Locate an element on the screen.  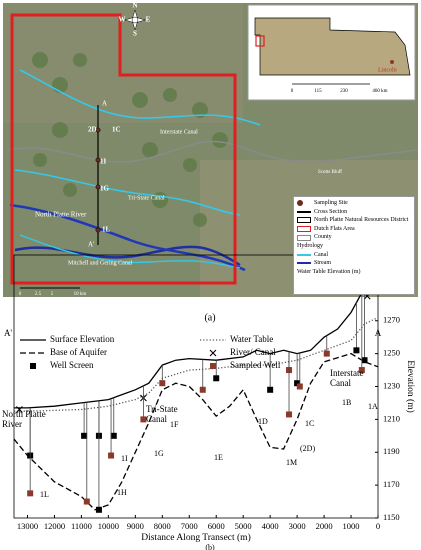
map-well-label: 1I is located at coordinates (103, 162).